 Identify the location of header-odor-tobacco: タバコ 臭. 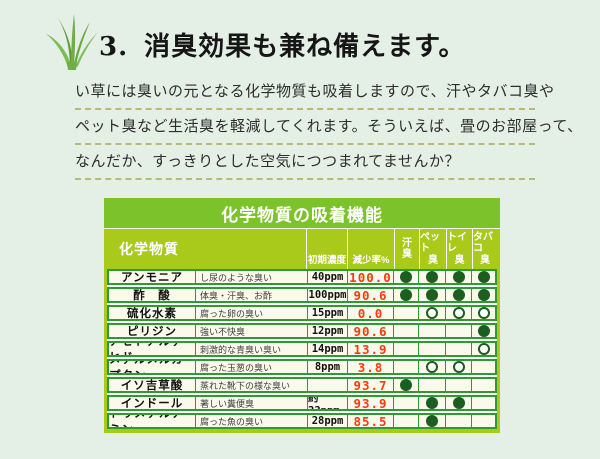
(484, 249).